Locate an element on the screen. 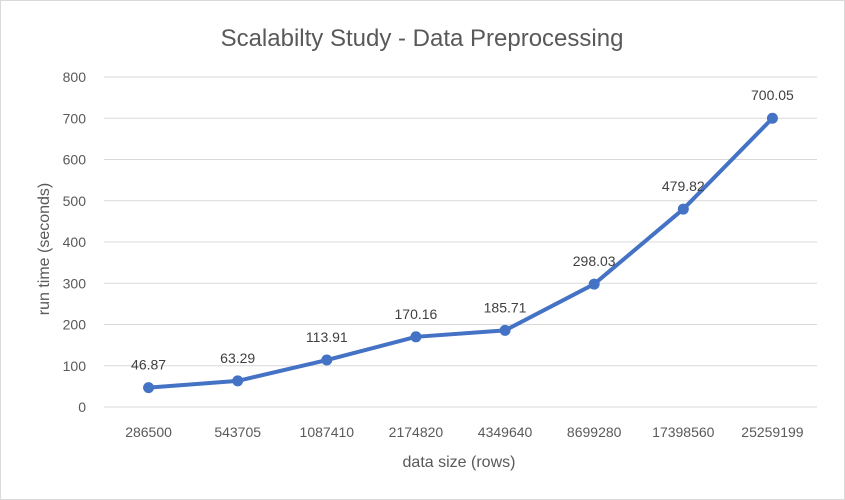  x-tick-label: 286500 is located at coordinates (148, 432).